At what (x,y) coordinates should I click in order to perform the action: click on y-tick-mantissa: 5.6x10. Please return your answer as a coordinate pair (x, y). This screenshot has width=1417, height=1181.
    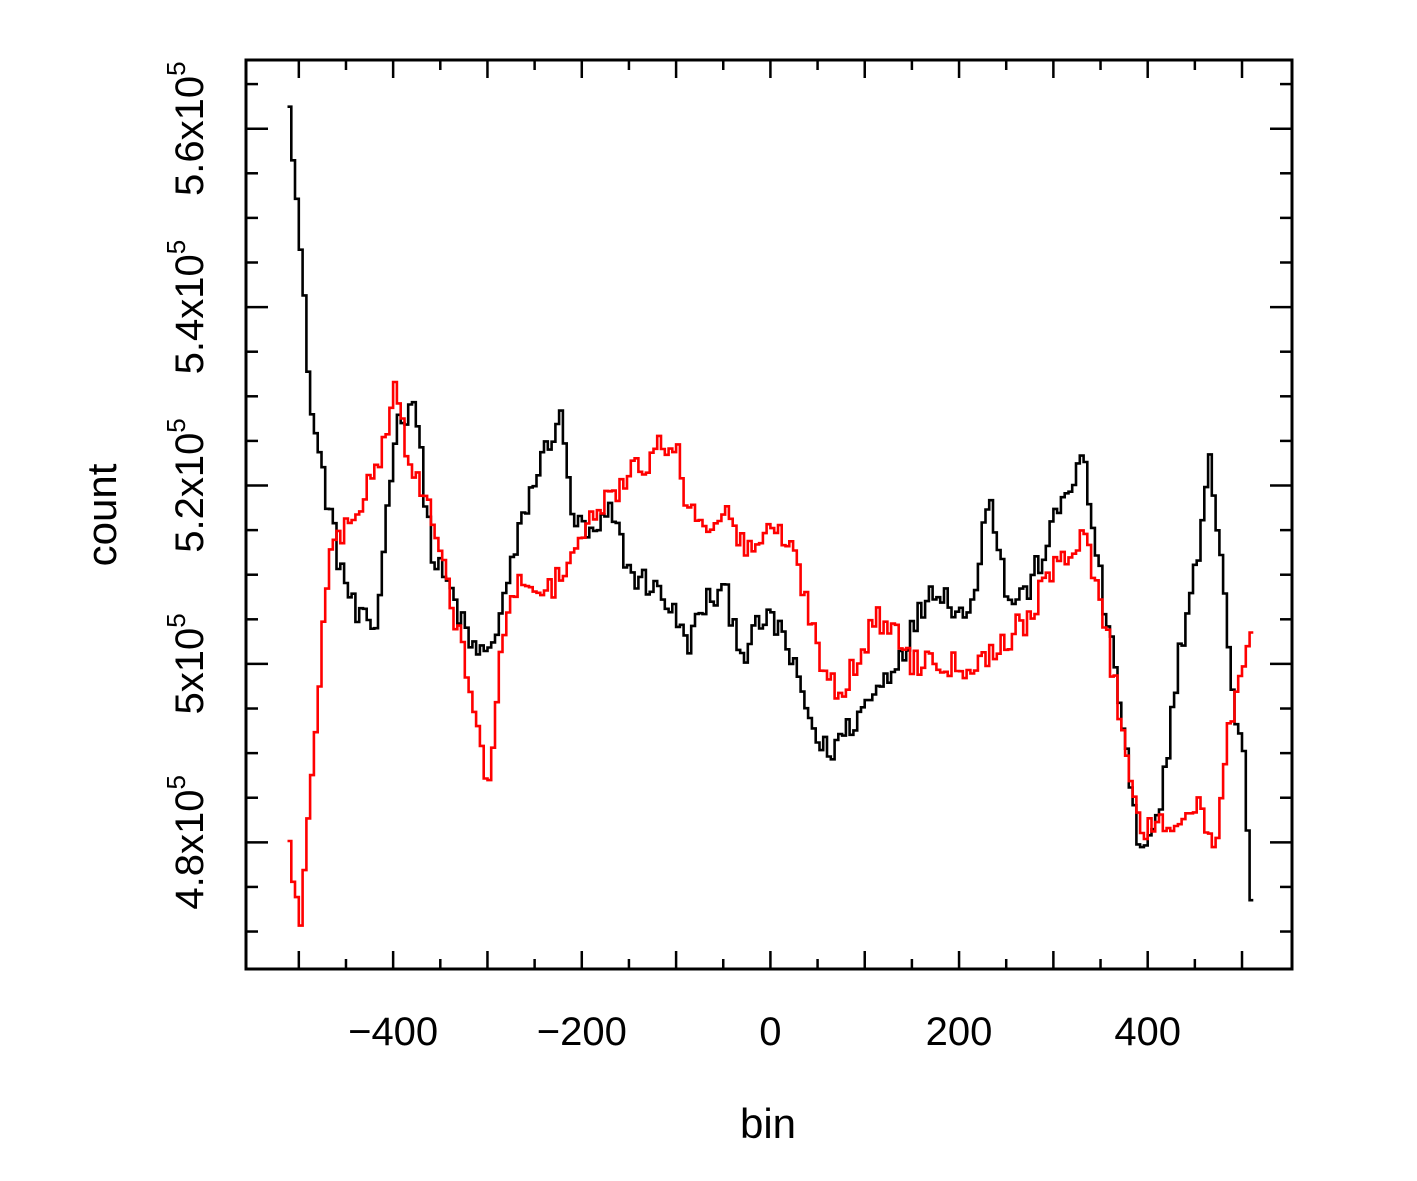
    Looking at the image, I should click on (190, 136).